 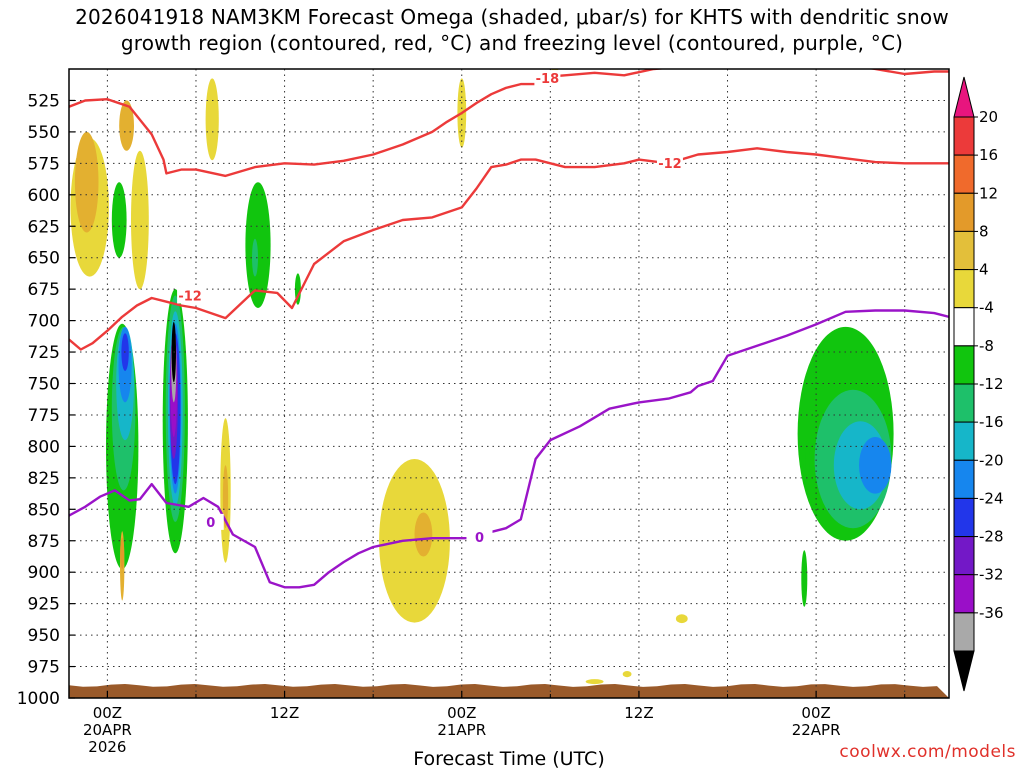 I want to click on contour-label: -18, so click(x=548, y=79).